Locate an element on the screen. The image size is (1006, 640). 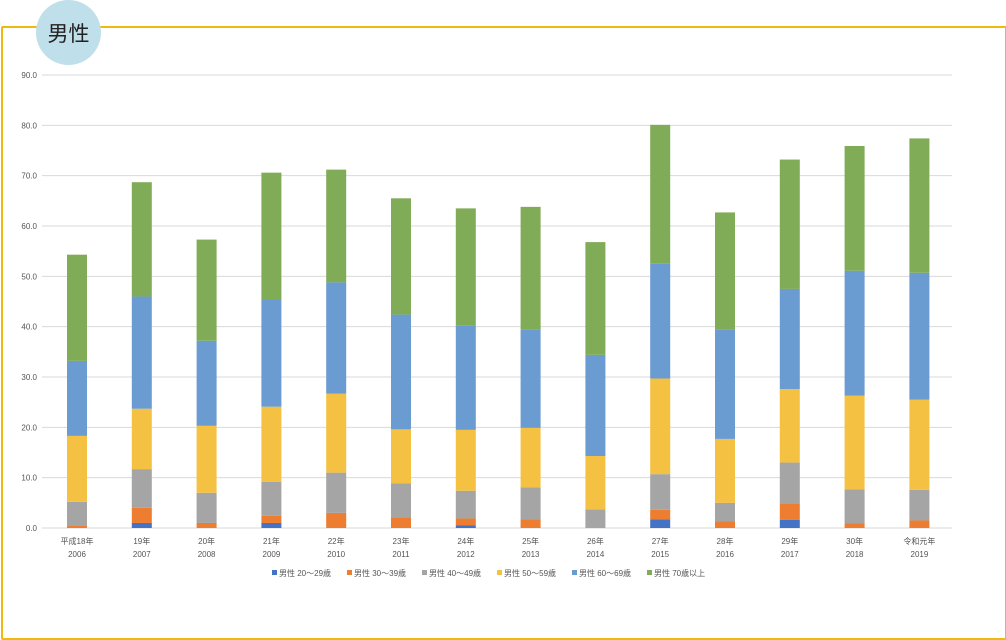
x-tick-year-label: 2018 is located at coordinates (855, 554).